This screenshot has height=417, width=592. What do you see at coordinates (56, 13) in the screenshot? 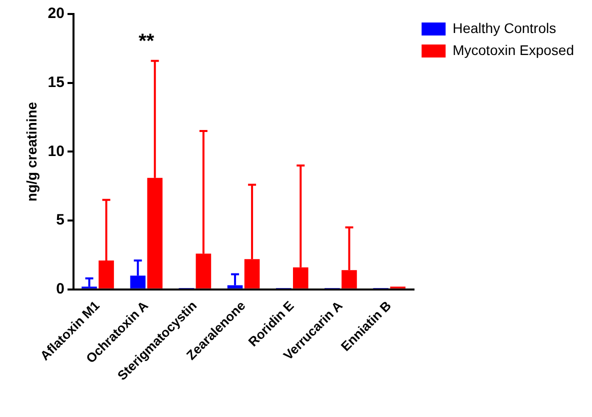
I see `y-tick-label: 20` at bounding box center [56, 13].